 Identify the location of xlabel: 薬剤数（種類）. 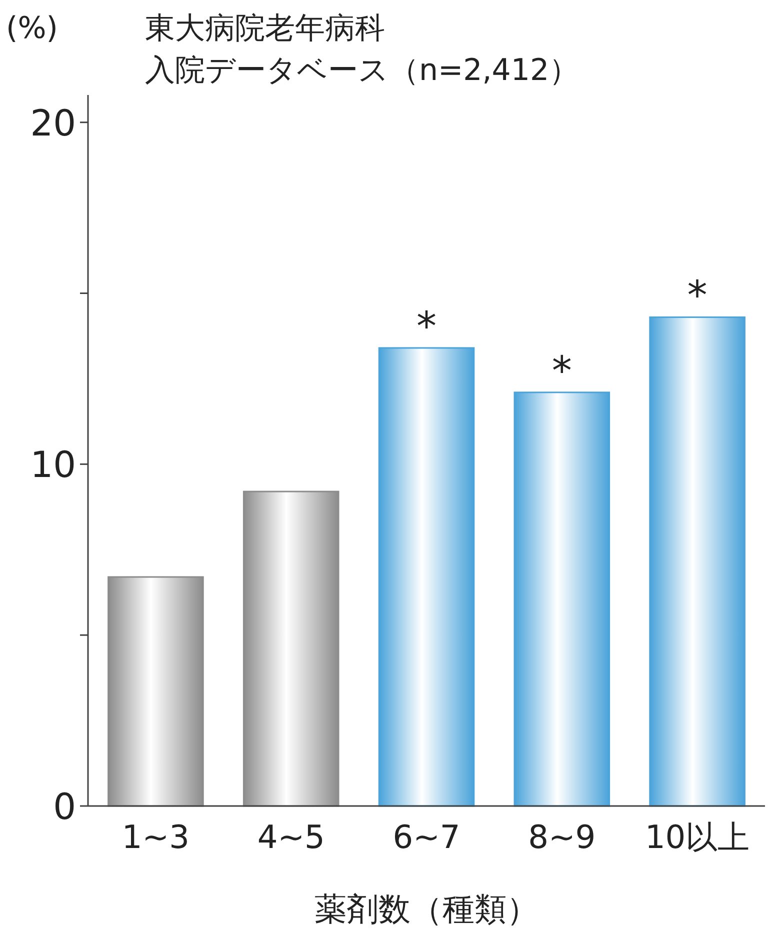
(426, 909).